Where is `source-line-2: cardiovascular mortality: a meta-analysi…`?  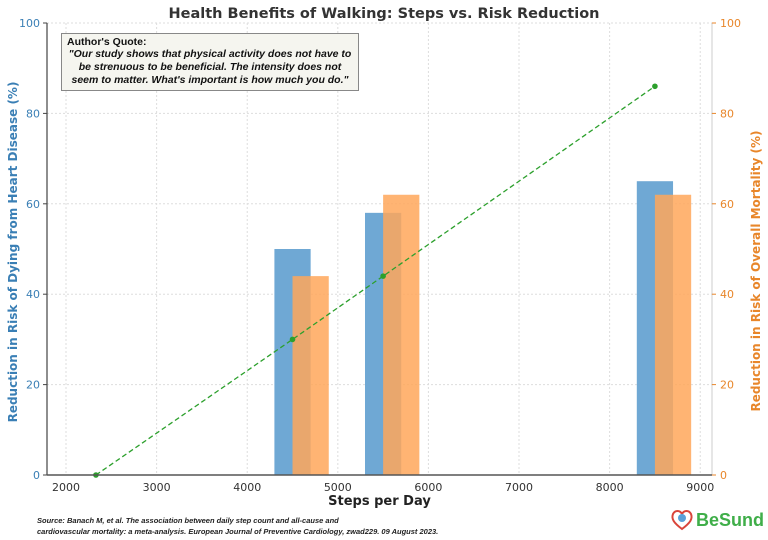 source-line-2: cardiovascular mortality: a meta-analysi… is located at coordinates (238, 531).